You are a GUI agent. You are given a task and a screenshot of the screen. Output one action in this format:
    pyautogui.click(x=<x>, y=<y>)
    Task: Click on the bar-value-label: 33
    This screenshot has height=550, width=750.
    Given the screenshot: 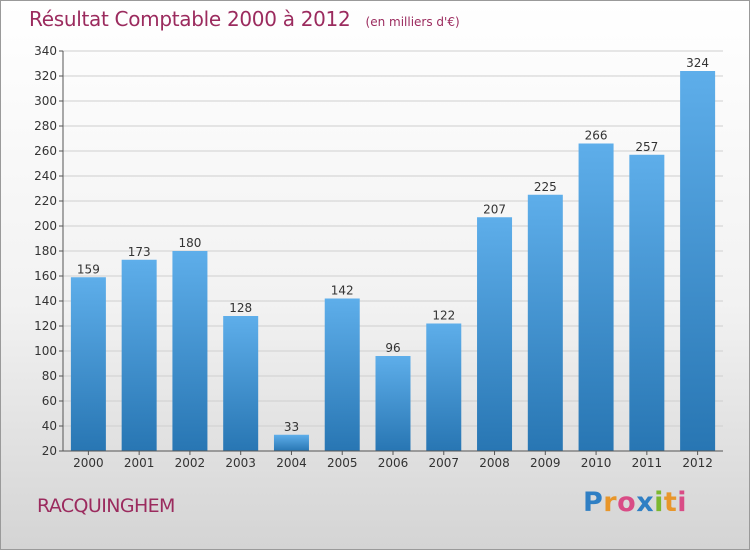 What is the action you would take?
    pyautogui.click(x=291, y=427)
    